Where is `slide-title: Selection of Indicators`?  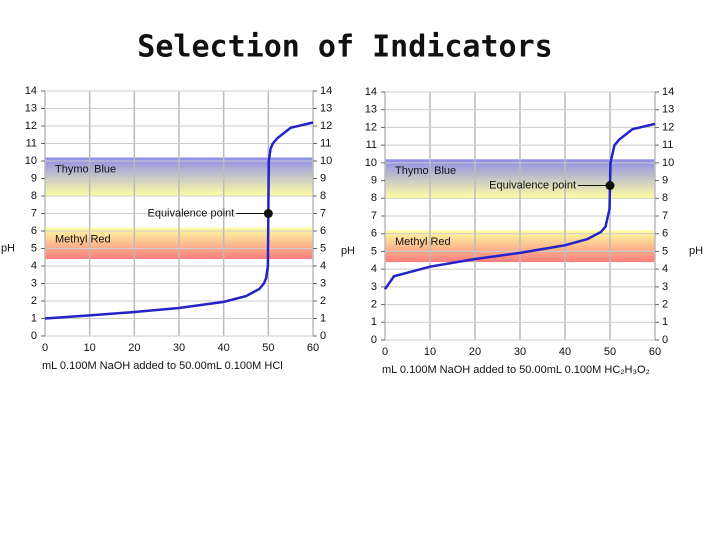 slide-title: Selection of Indicators is located at coordinates (344, 47).